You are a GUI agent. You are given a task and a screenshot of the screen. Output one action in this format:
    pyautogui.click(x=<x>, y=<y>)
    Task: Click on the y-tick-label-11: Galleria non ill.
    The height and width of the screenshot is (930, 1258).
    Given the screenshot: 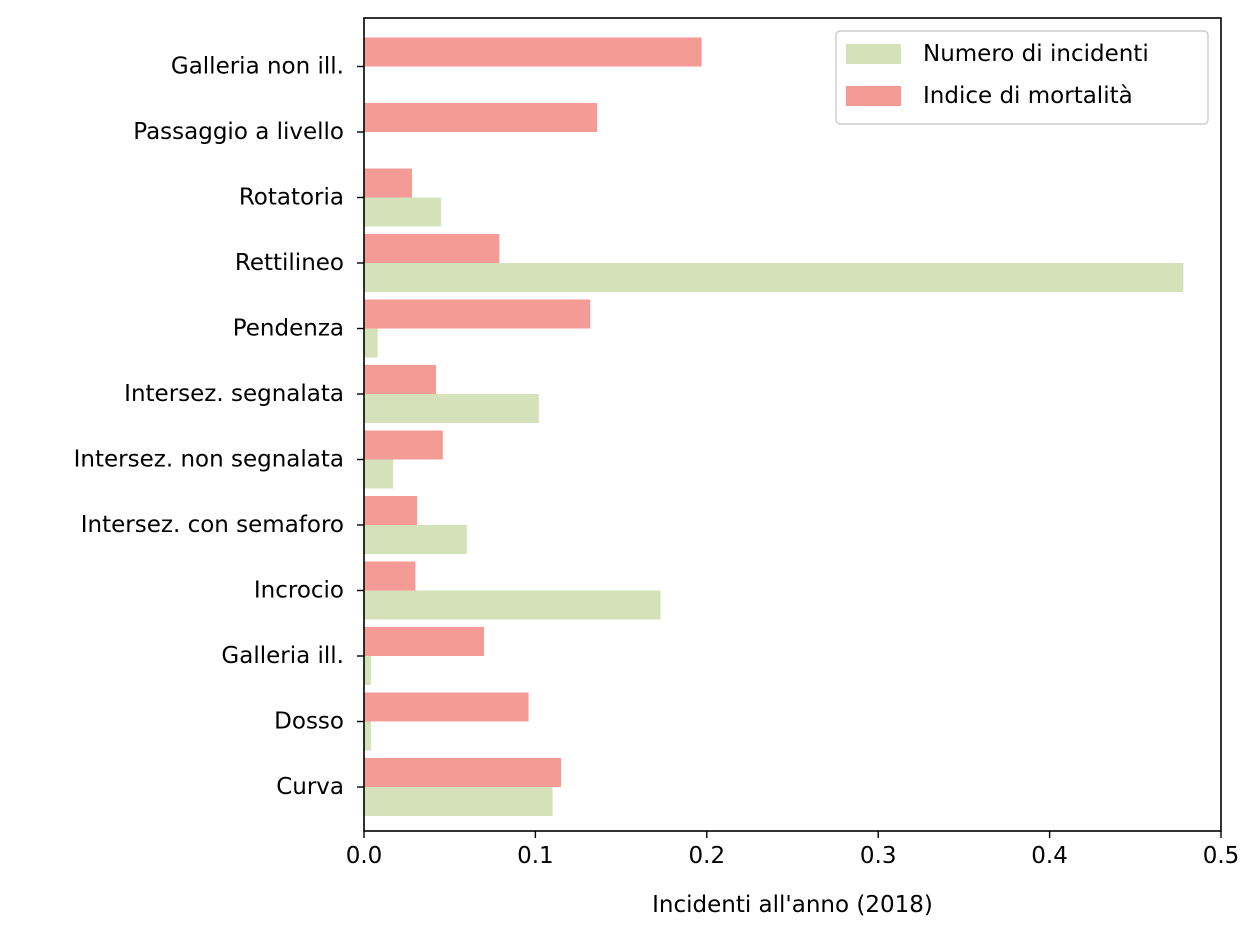 What is the action you would take?
    pyautogui.click(x=257, y=67)
    